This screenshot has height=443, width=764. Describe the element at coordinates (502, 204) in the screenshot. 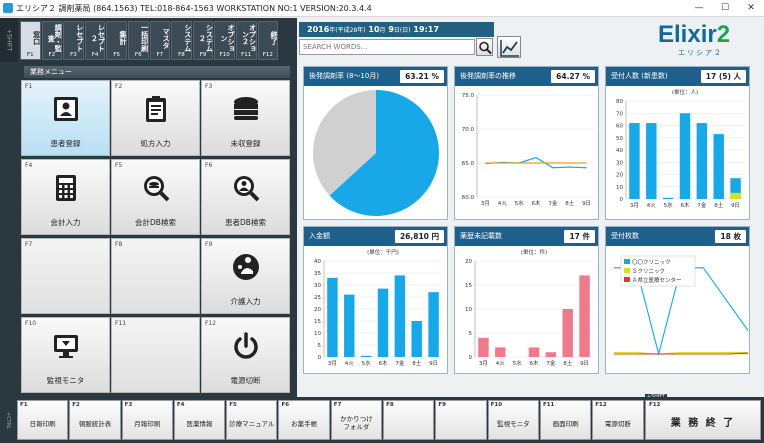

I see `x-tick-label: 4火` at that location.